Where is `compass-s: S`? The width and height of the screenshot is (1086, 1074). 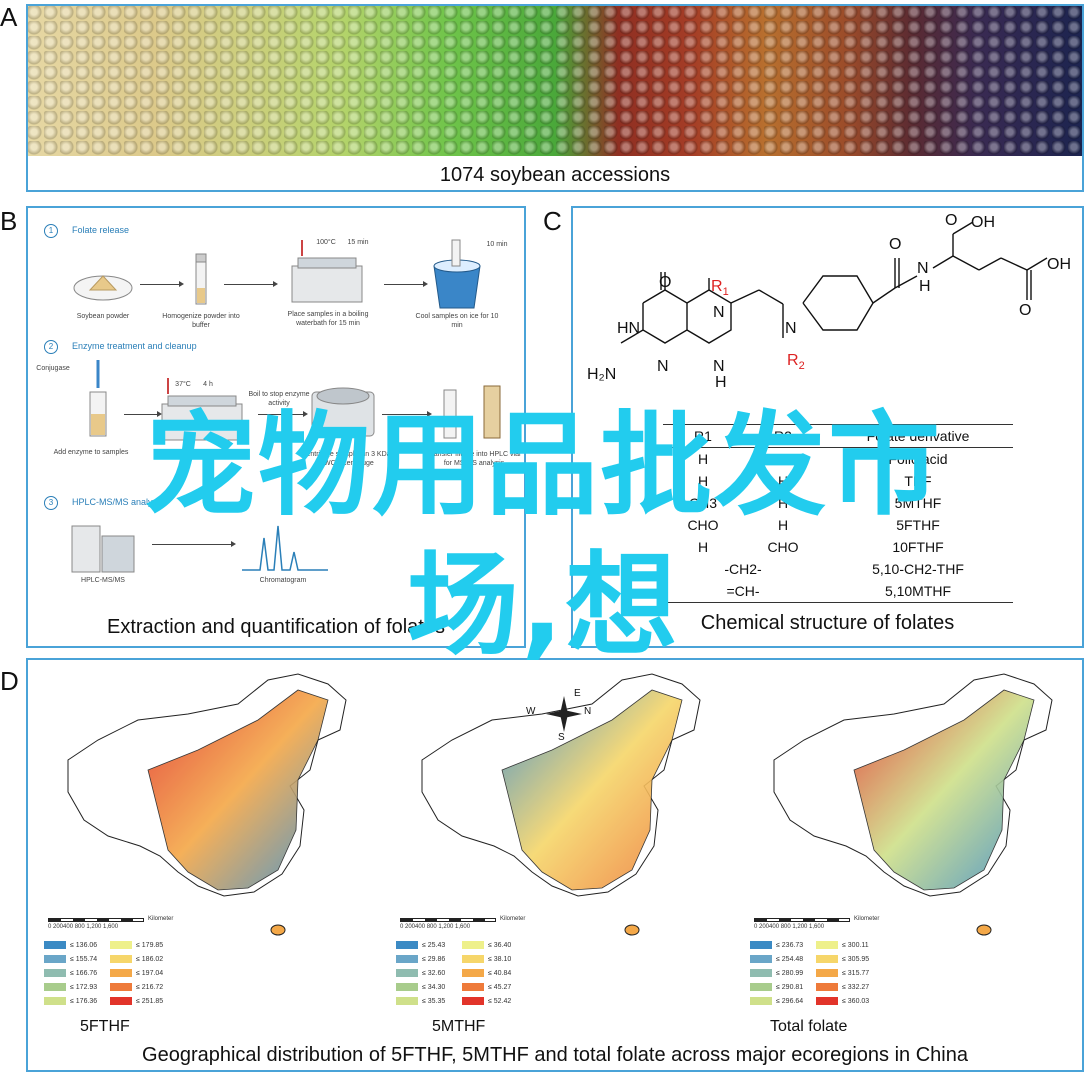 compass-s: S is located at coordinates (561, 737).